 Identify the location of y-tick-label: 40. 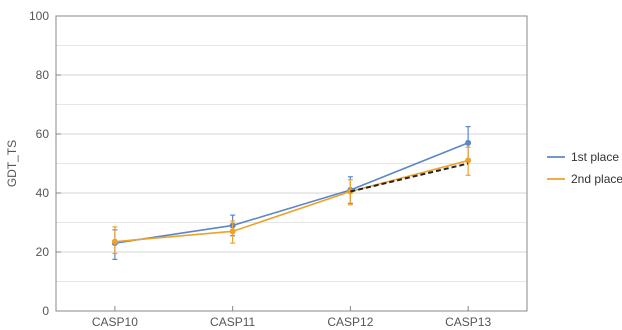
(43, 193).